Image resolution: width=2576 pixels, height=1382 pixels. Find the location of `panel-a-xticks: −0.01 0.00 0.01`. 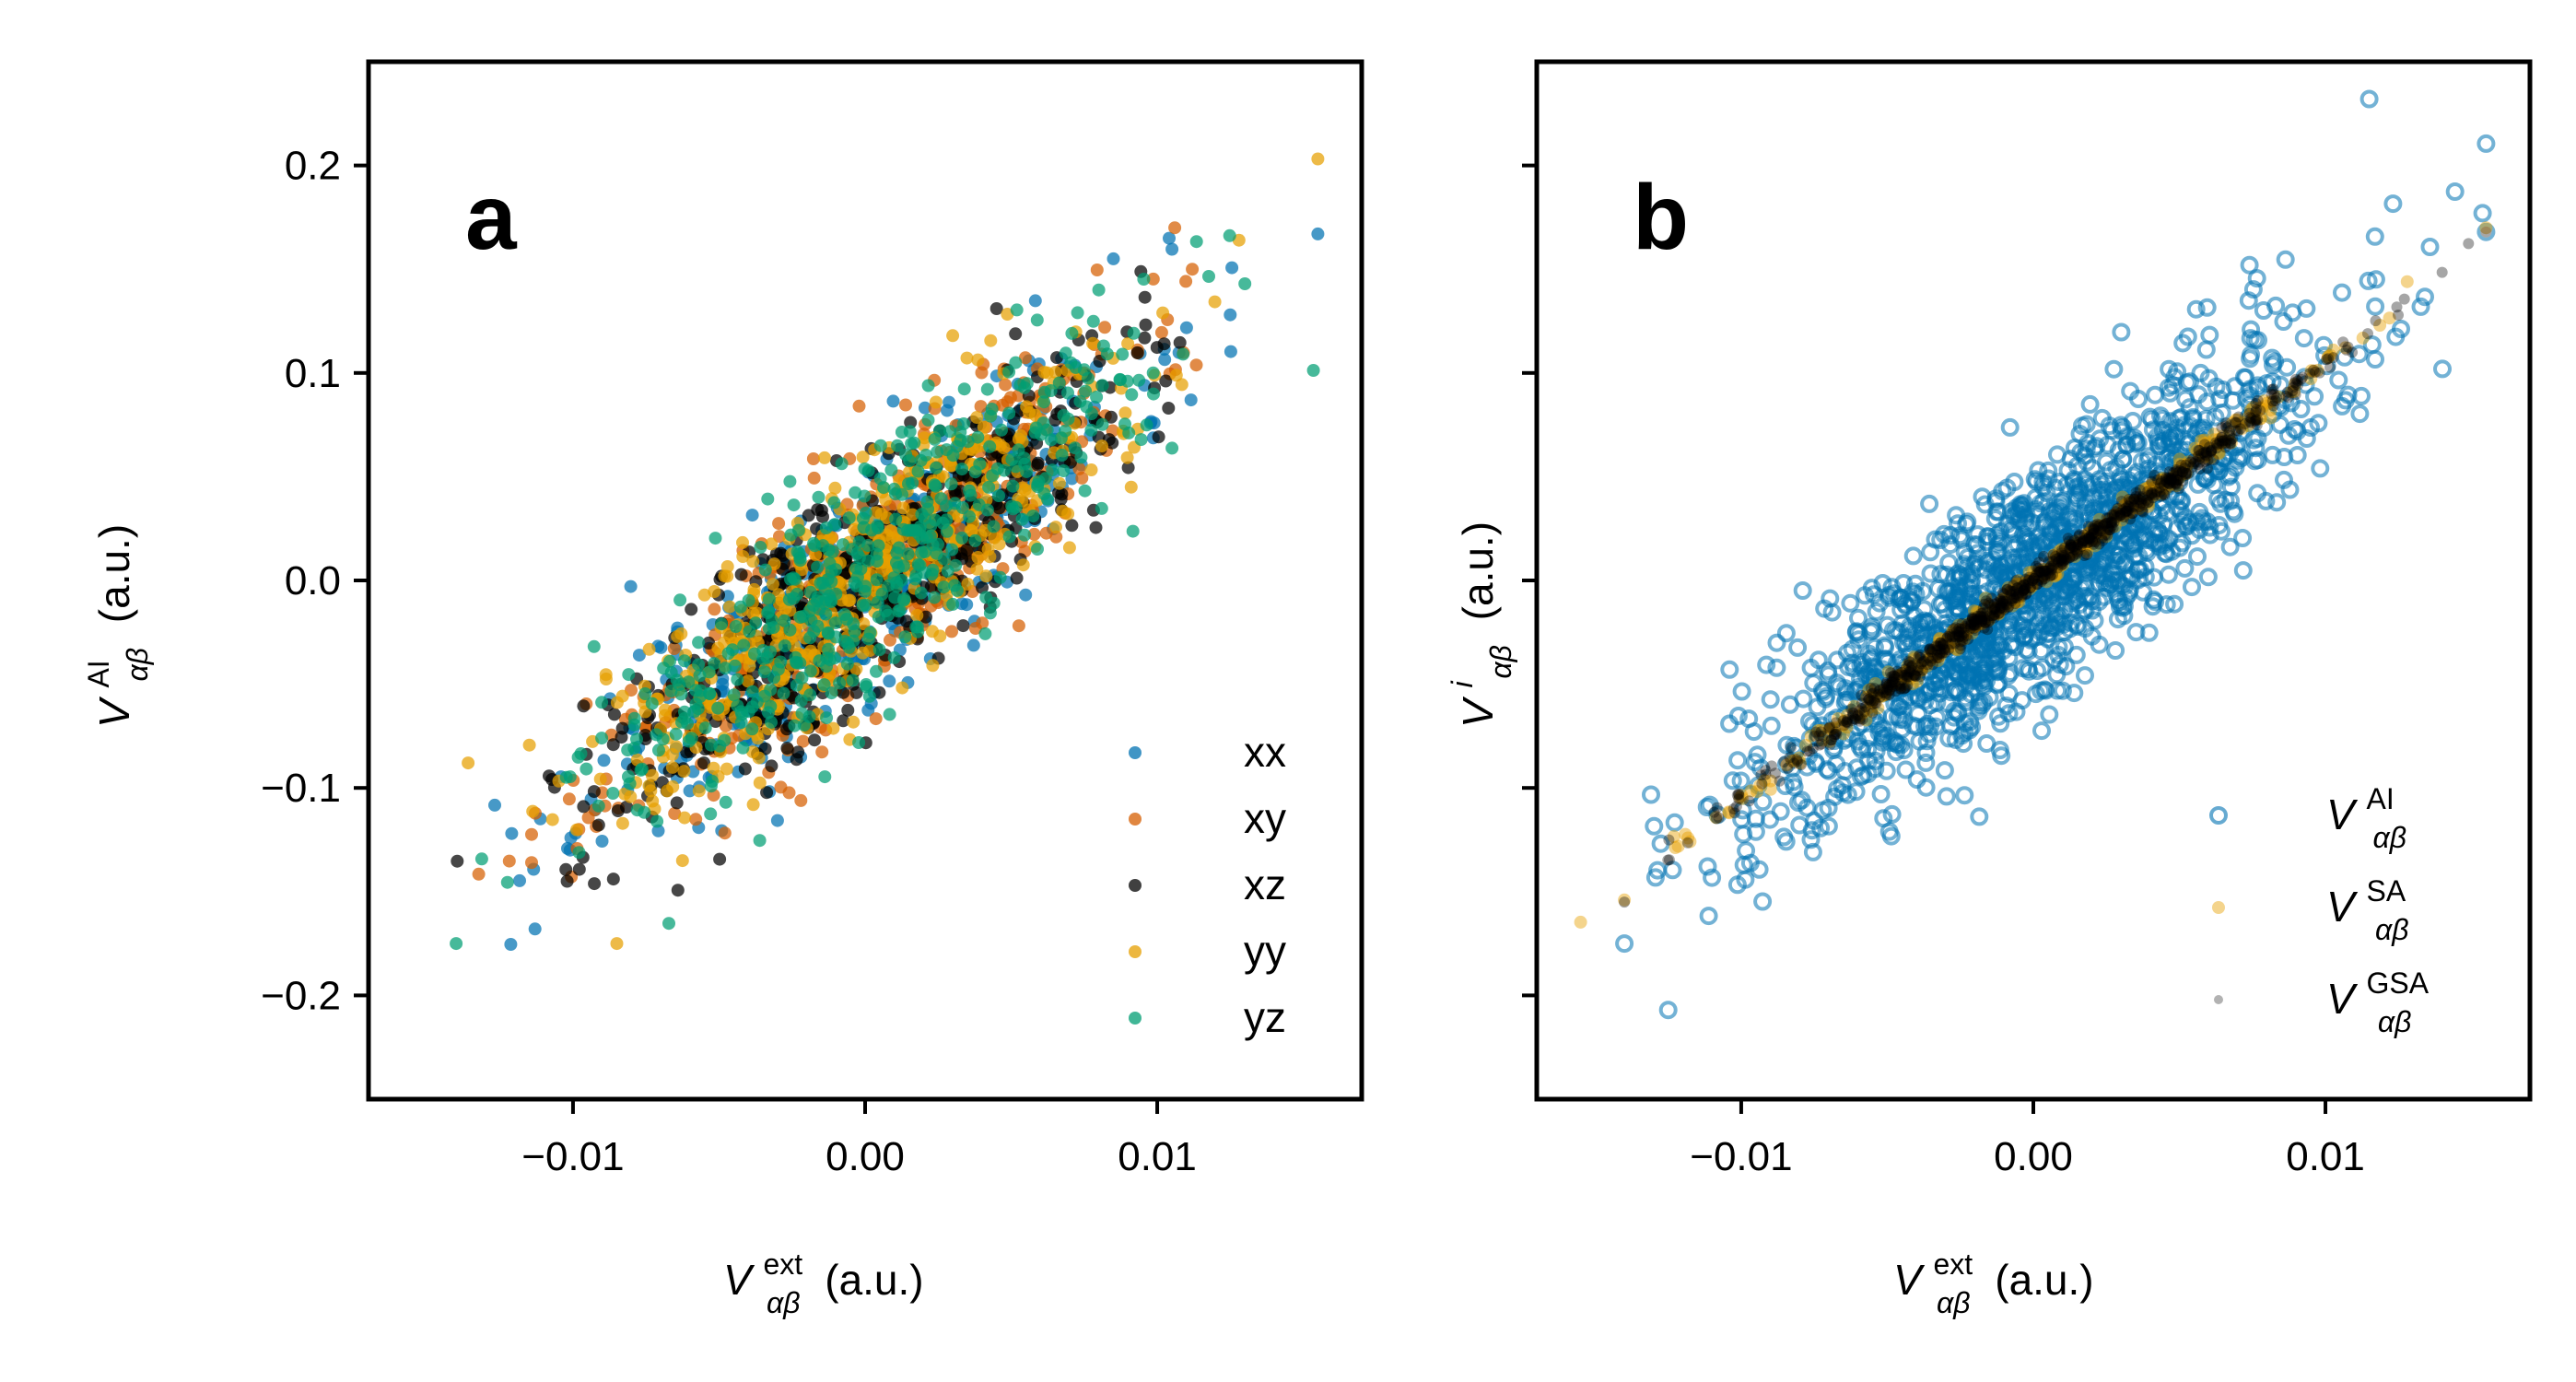

panel-a-xticks: −0.01 0.00 0.01 is located at coordinates (859, 1139).